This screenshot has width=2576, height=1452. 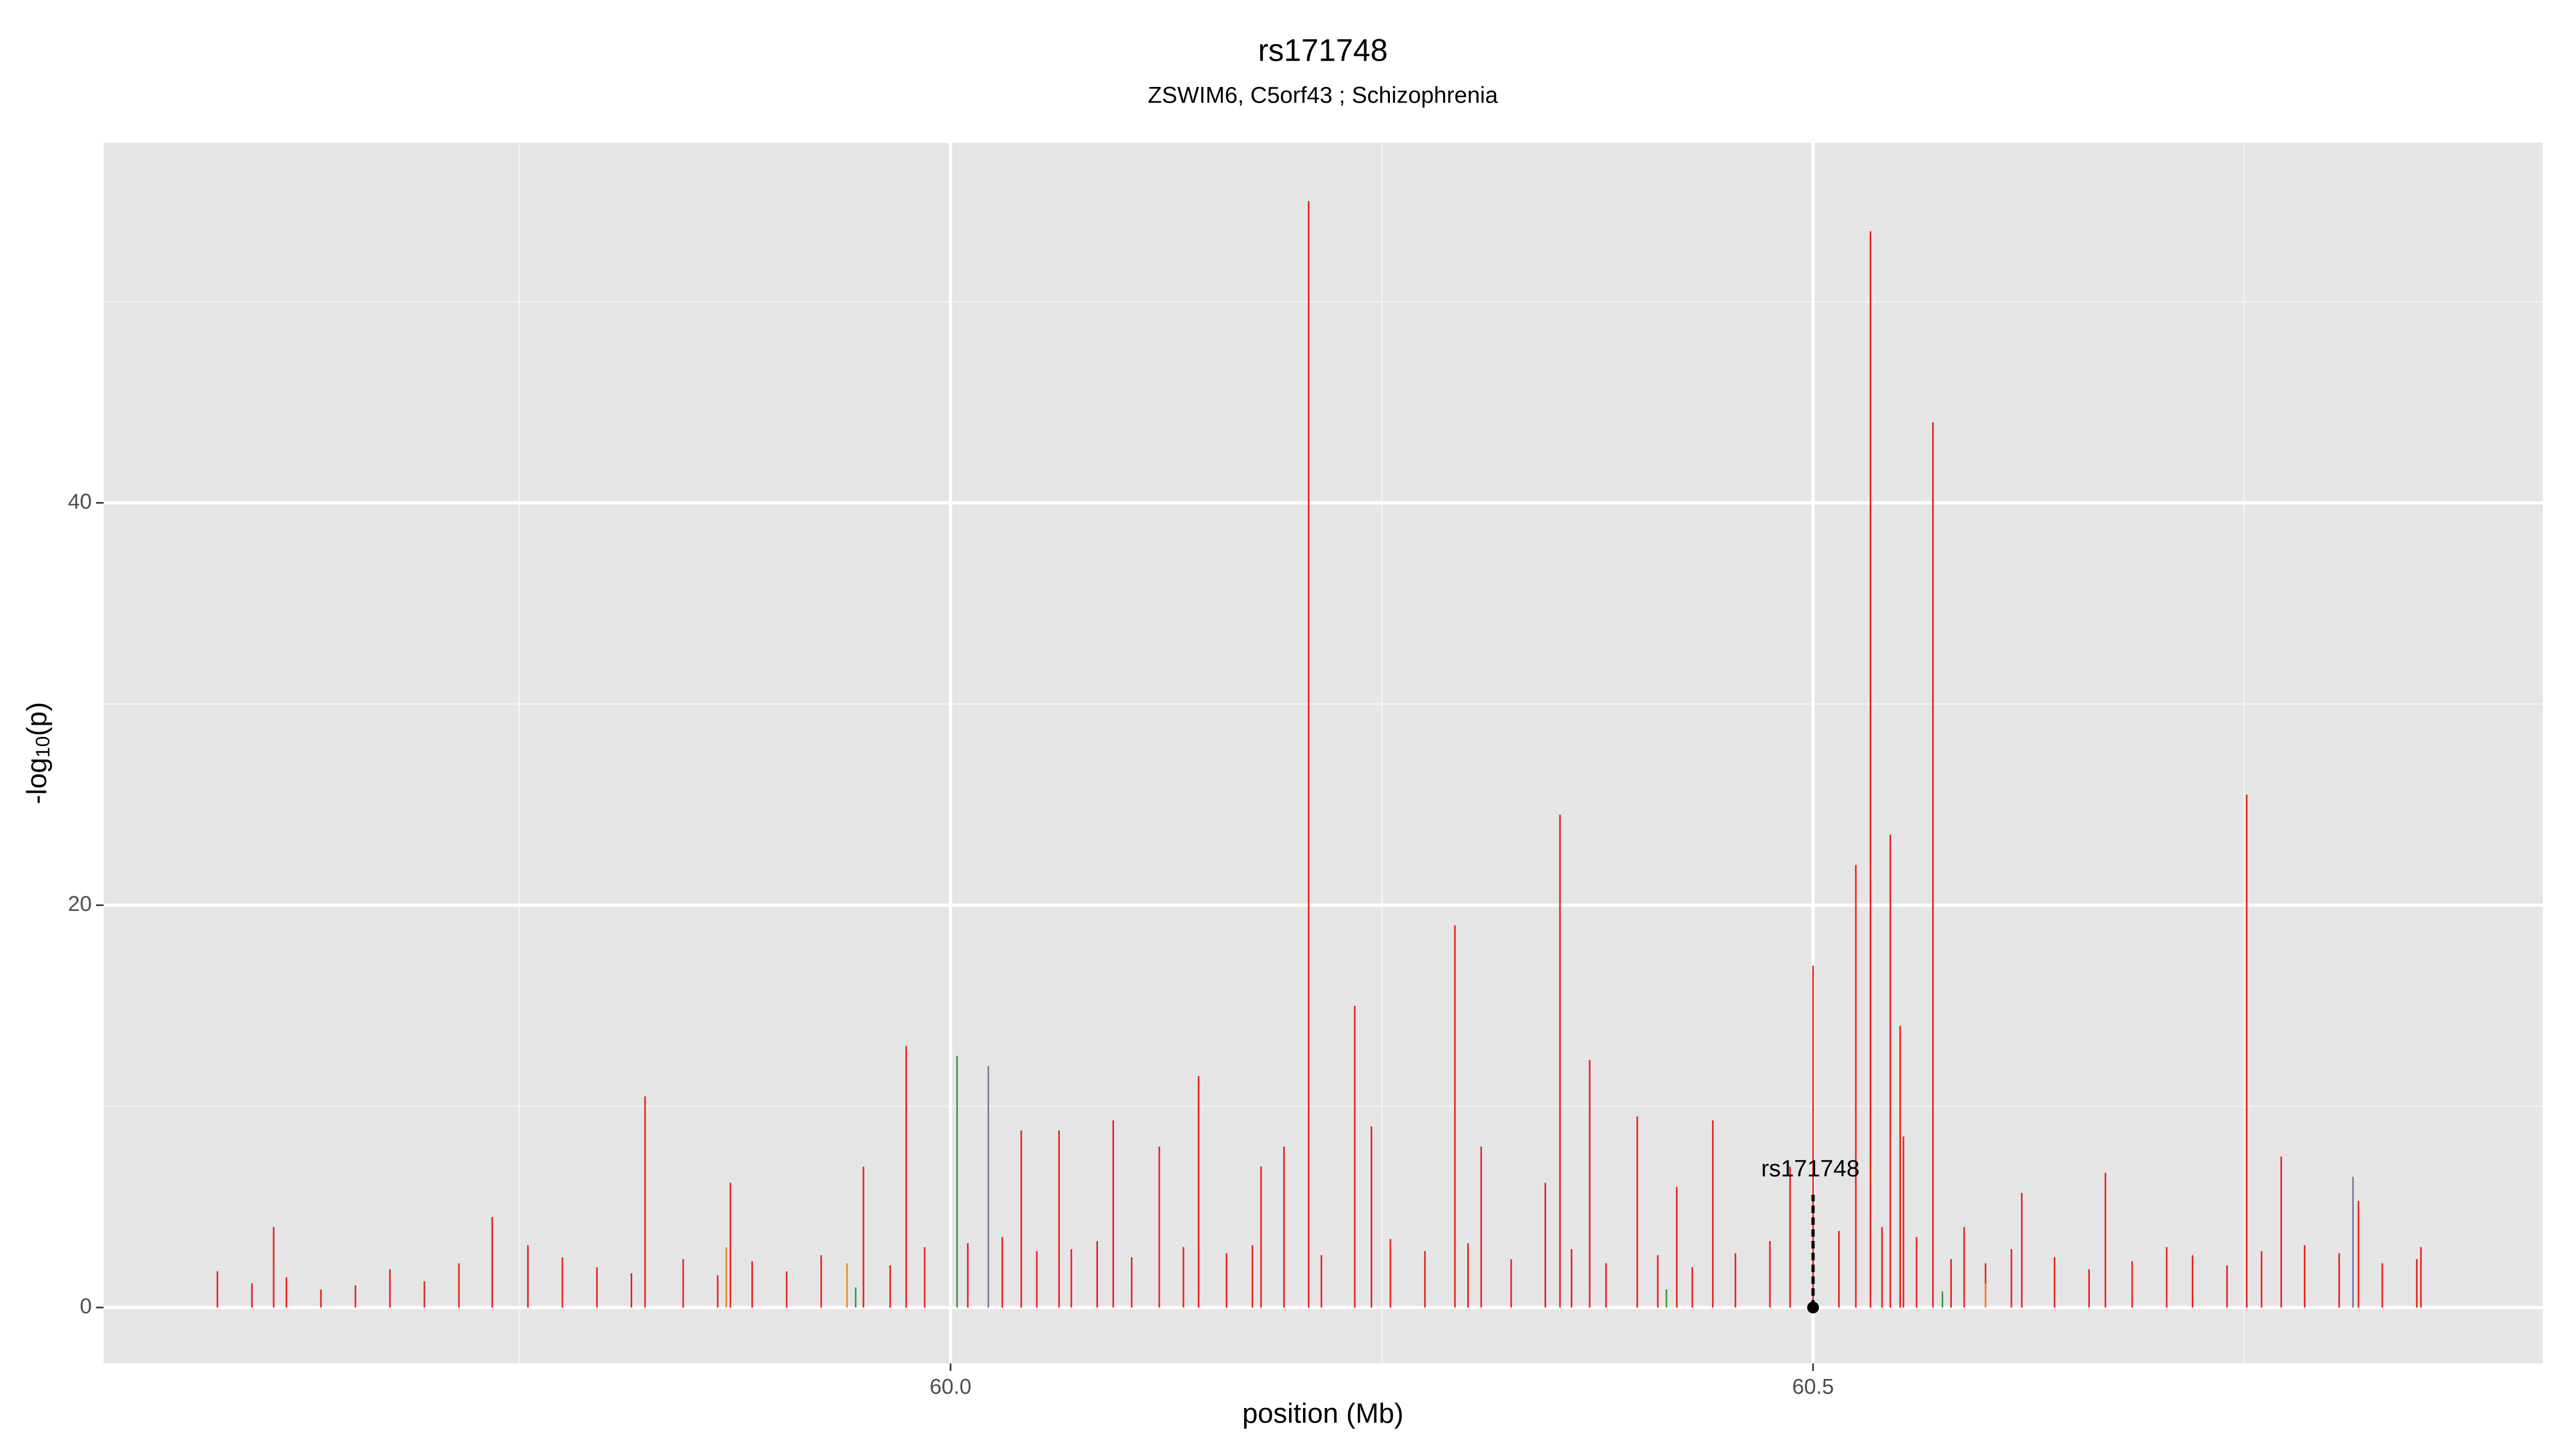 I want to click on y-label-sub: 10, so click(x=43, y=746).